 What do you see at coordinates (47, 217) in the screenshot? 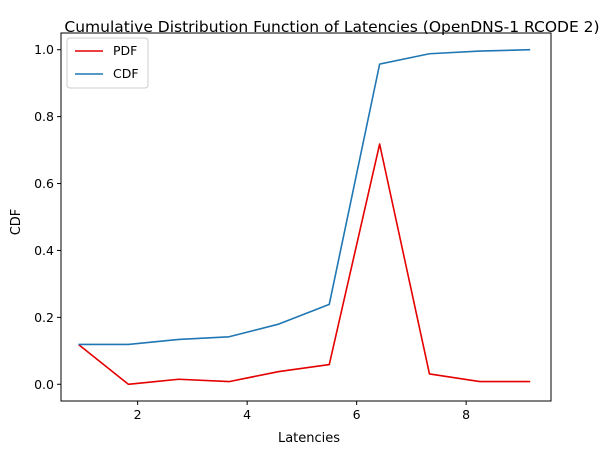
I see `y-axis-ticks: 0.0 0.2 0.4 0.6 0.8 1.0` at bounding box center [47, 217].